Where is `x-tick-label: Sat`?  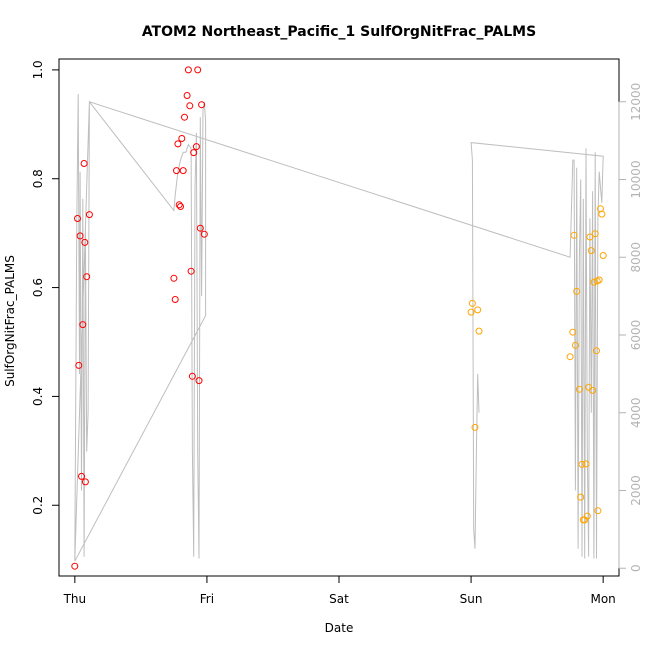
x-tick-label: Sat is located at coordinates (339, 599).